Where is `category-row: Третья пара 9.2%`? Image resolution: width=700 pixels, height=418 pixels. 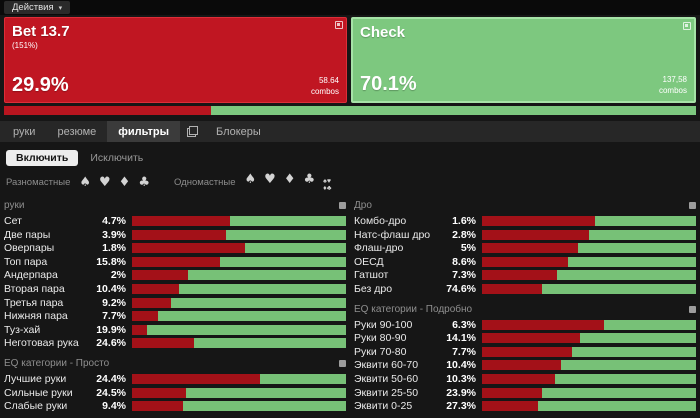 category-row: Третья пара 9.2% is located at coordinates (175, 303).